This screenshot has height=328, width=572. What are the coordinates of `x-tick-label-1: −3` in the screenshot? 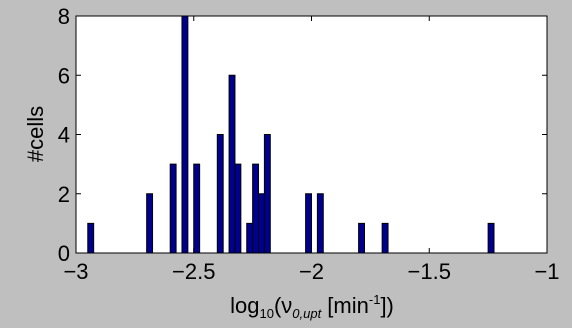 It's located at (75, 271).